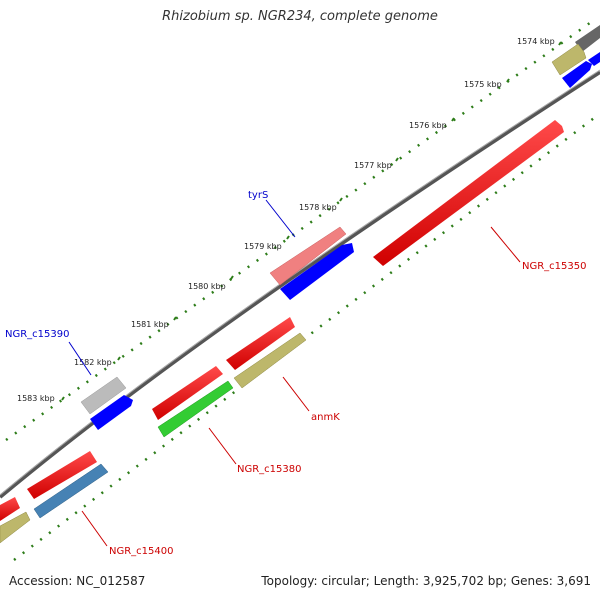 This screenshot has height=600, width=600. Describe the element at coordinates (318, 207) in the screenshot. I see `tick-label-1578: 1578 kbp` at that location.